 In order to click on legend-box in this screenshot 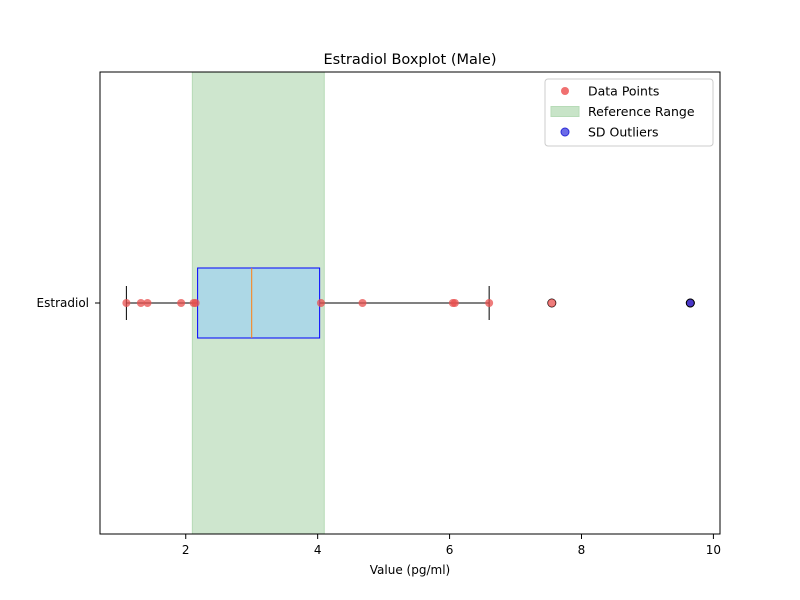, I will do `click(629, 112)`.